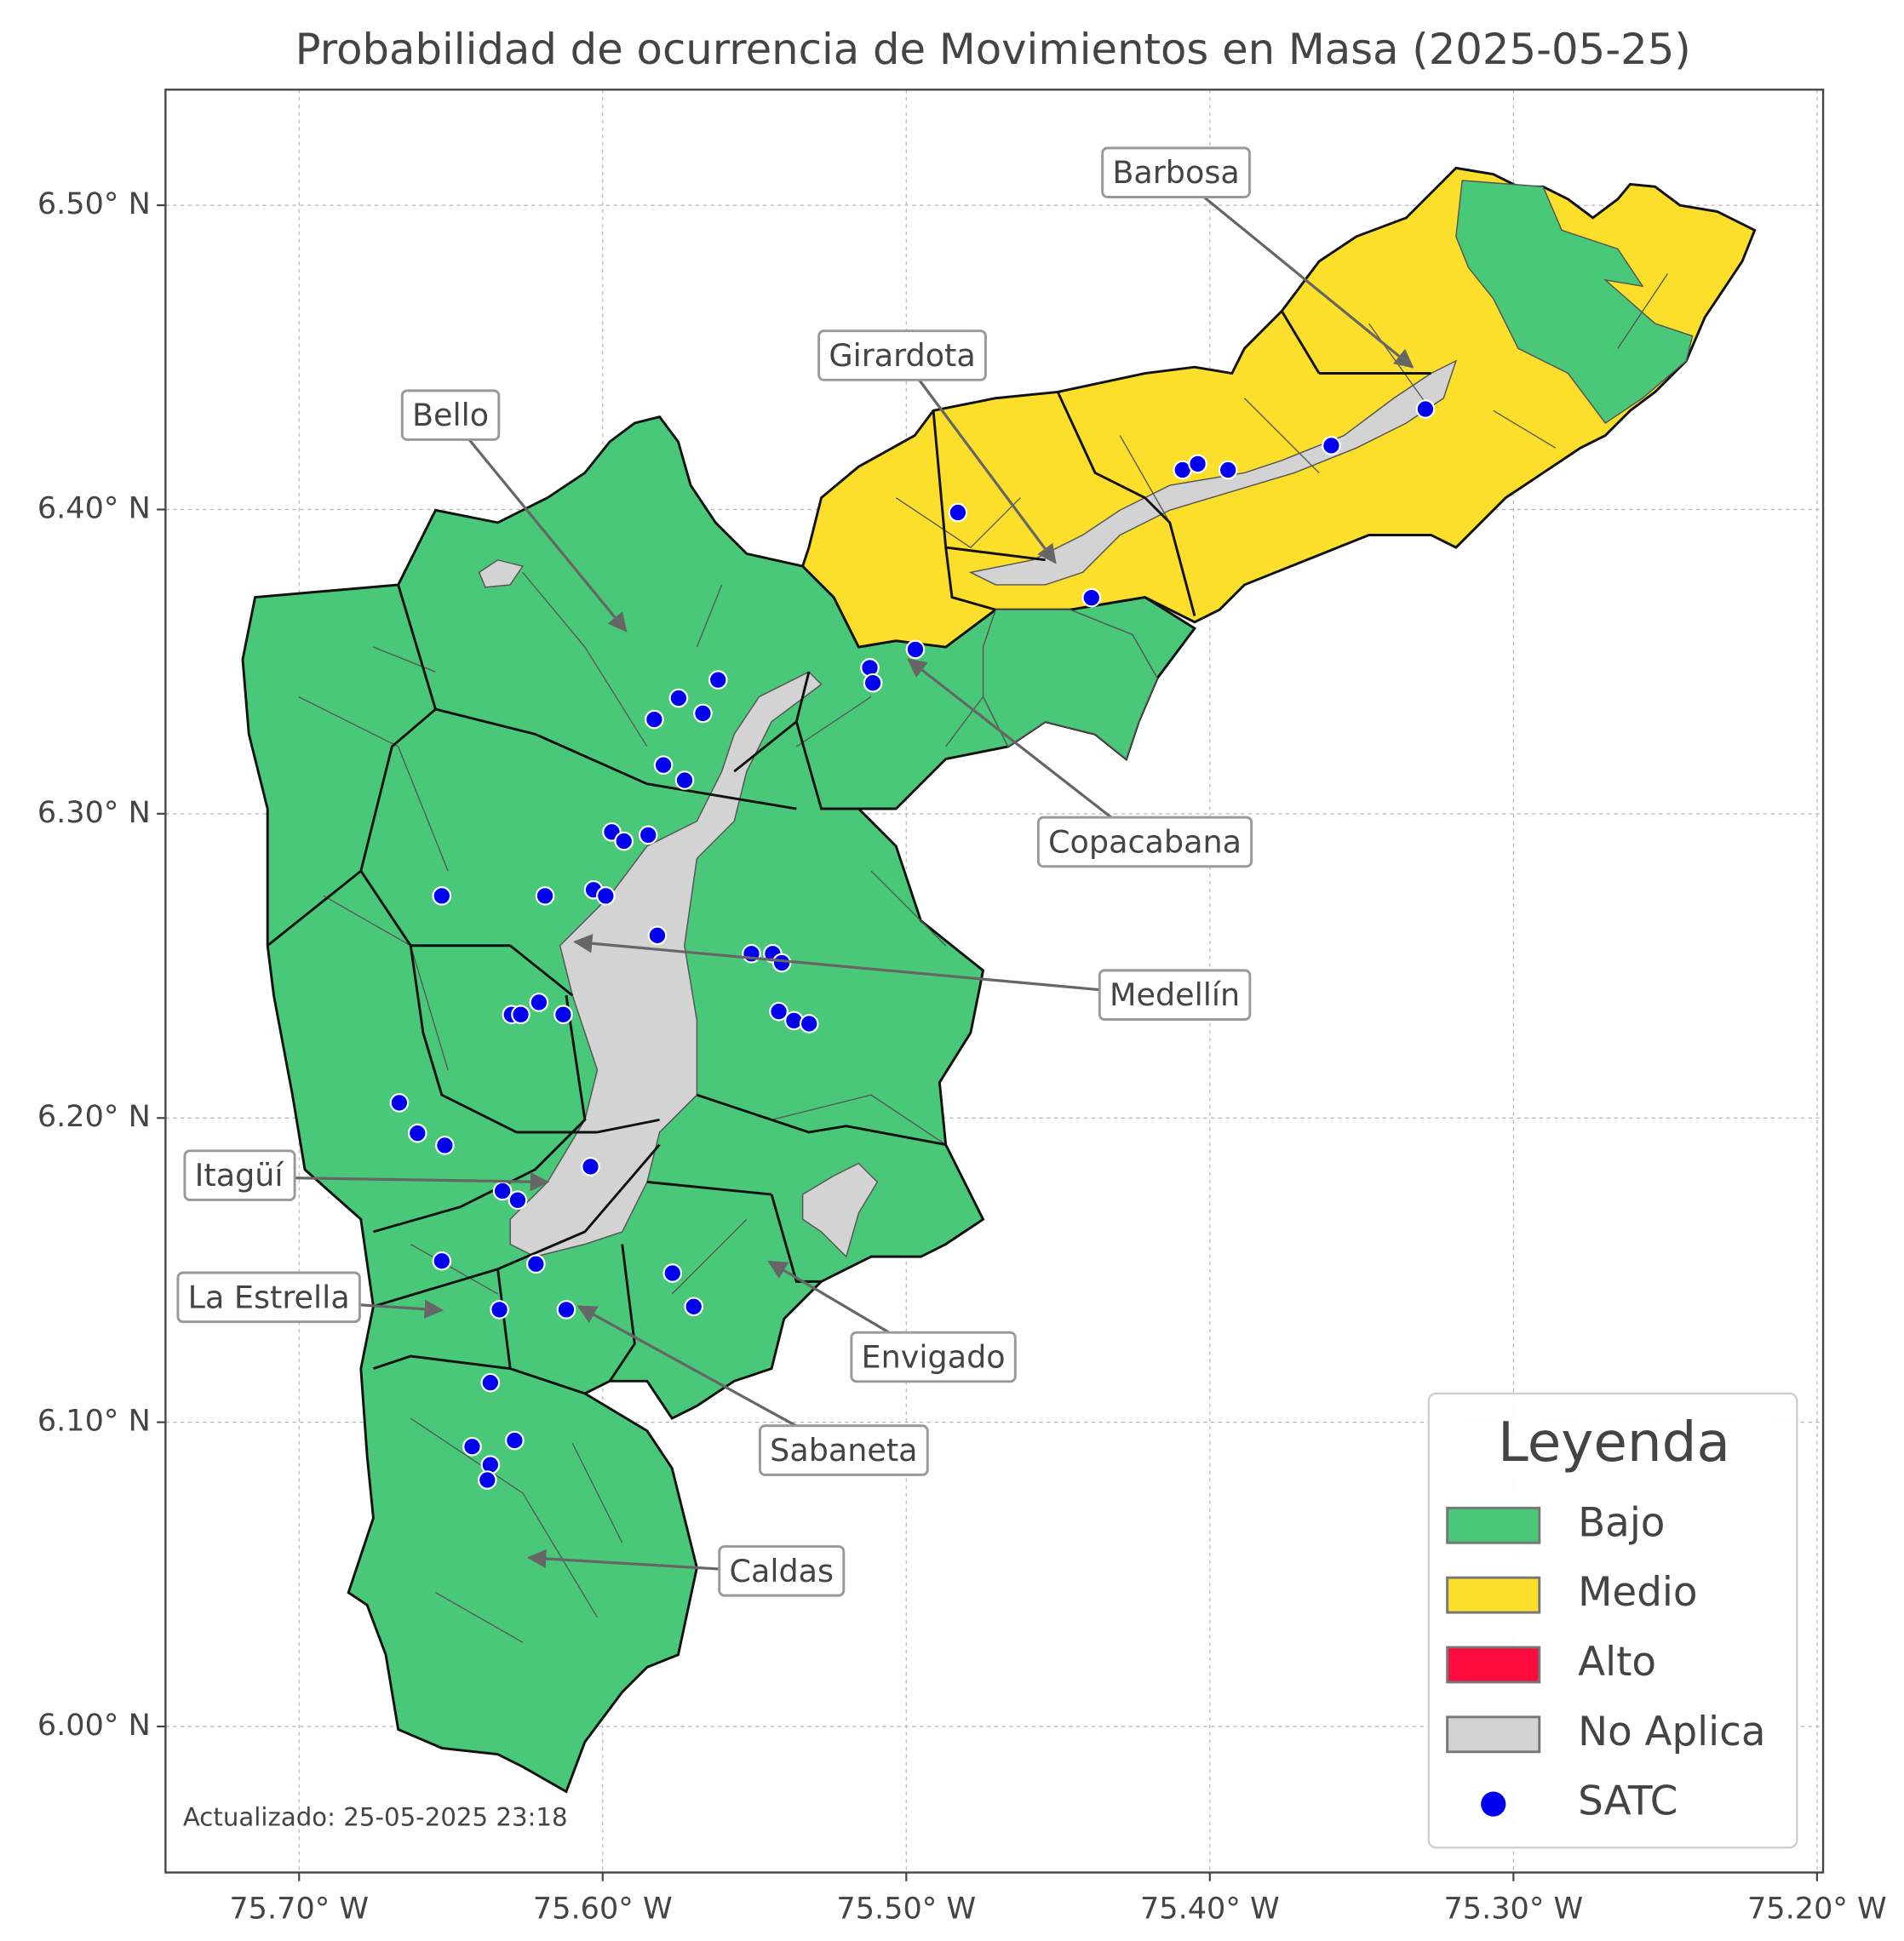  Describe the element at coordinates (1070, 684) in the screenshot. I see `region-low-copacabana` at that location.